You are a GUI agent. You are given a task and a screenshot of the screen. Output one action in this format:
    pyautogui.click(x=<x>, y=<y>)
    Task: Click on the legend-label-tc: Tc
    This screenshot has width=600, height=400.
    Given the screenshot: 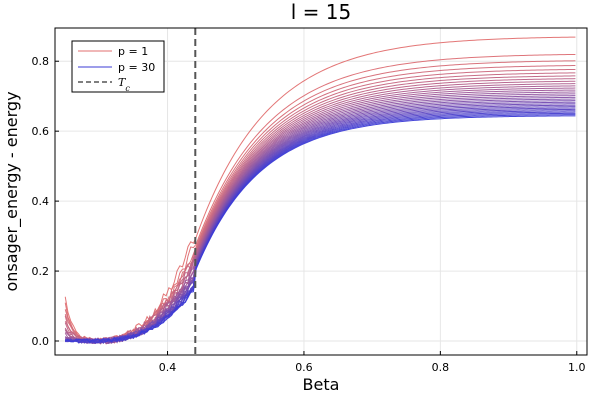 What is the action you would take?
    pyautogui.click(x=124, y=84)
    